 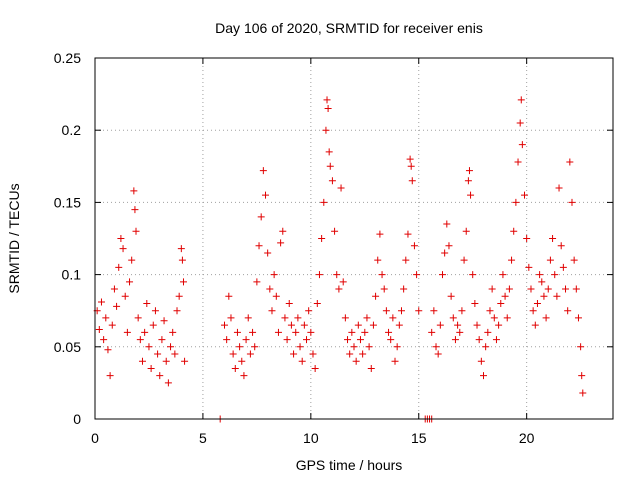 I want to click on y-axis-label: SRMTID / TECUs, so click(x=14, y=238).